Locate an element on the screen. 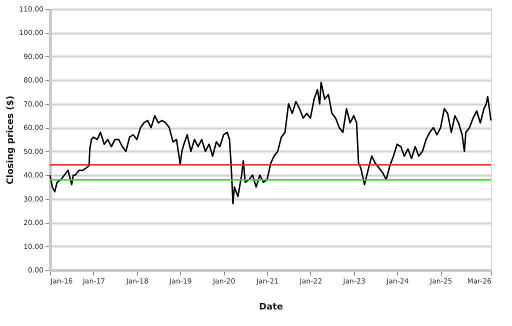 The image size is (512, 326). x-axis-title: Date is located at coordinates (271, 307).